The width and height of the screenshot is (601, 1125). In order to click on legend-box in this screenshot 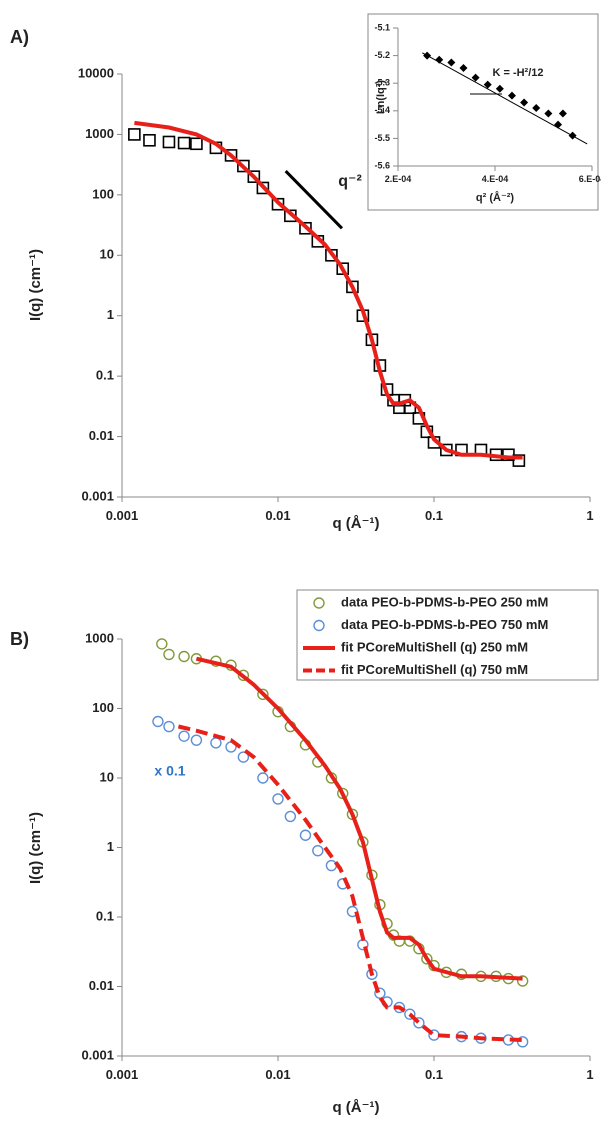, I will do `click(447, 635)`.